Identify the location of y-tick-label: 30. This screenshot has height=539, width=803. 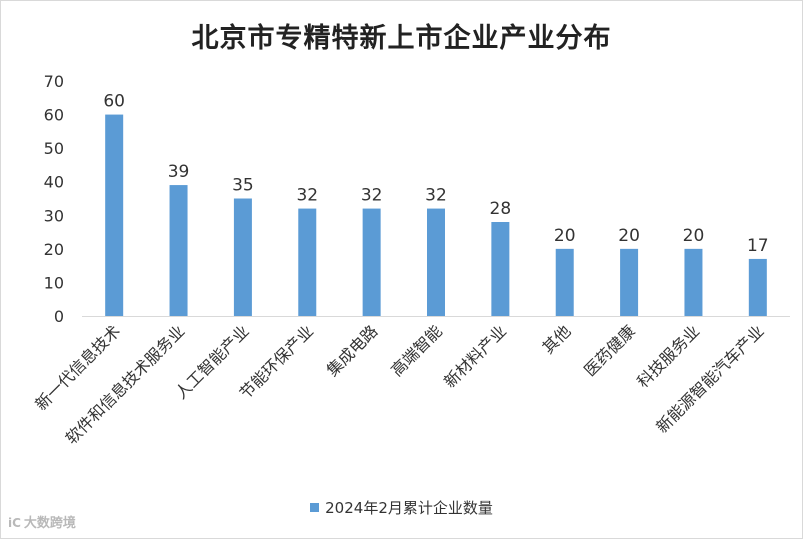
(54, 215).